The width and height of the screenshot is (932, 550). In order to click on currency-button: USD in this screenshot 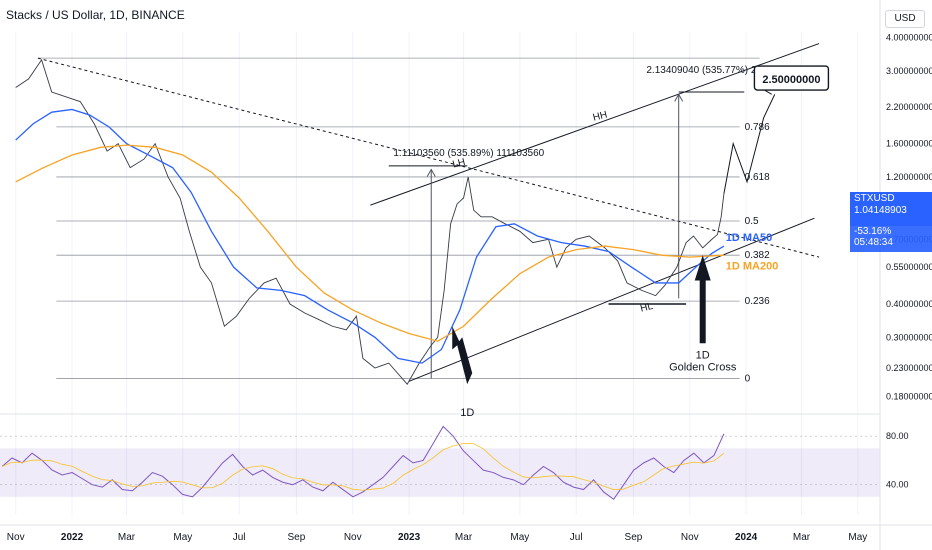, I will do `click(905, 19)`.